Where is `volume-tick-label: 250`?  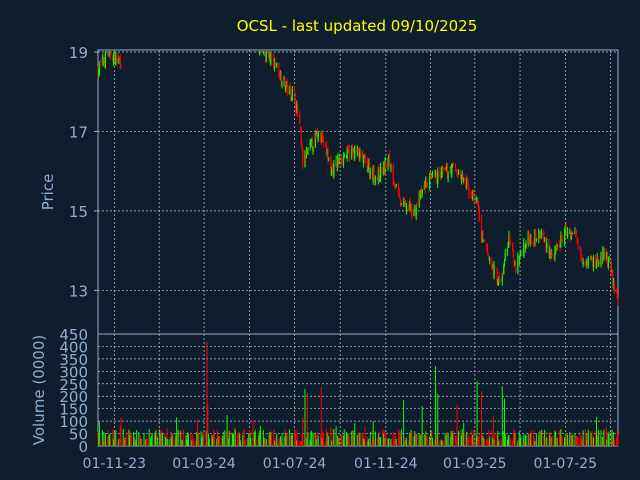 volume-tick-label: 250 is located at coordinates (73, 385).